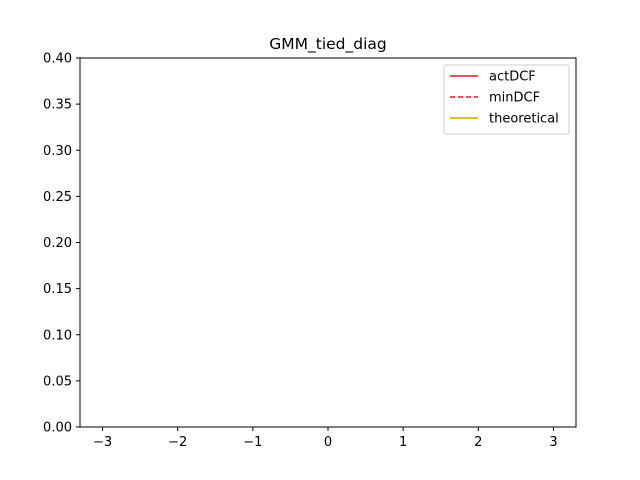 This screenshot has width=640, height=480. What do you see at coordinates (524, 119) in the screenshot?
I see `legend-label-theoretical: theoretical` at bounding box center [524, 119].